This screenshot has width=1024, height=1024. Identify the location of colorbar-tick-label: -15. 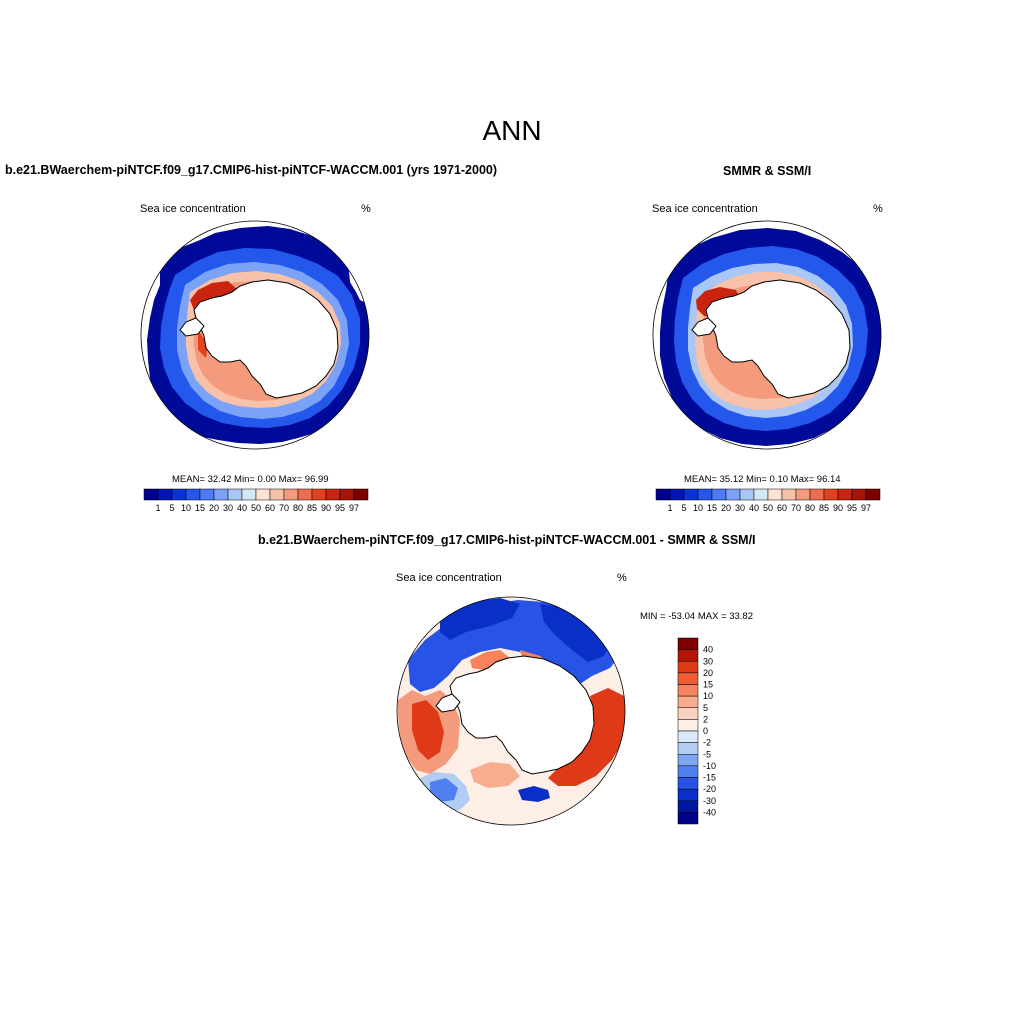
(709, 778).